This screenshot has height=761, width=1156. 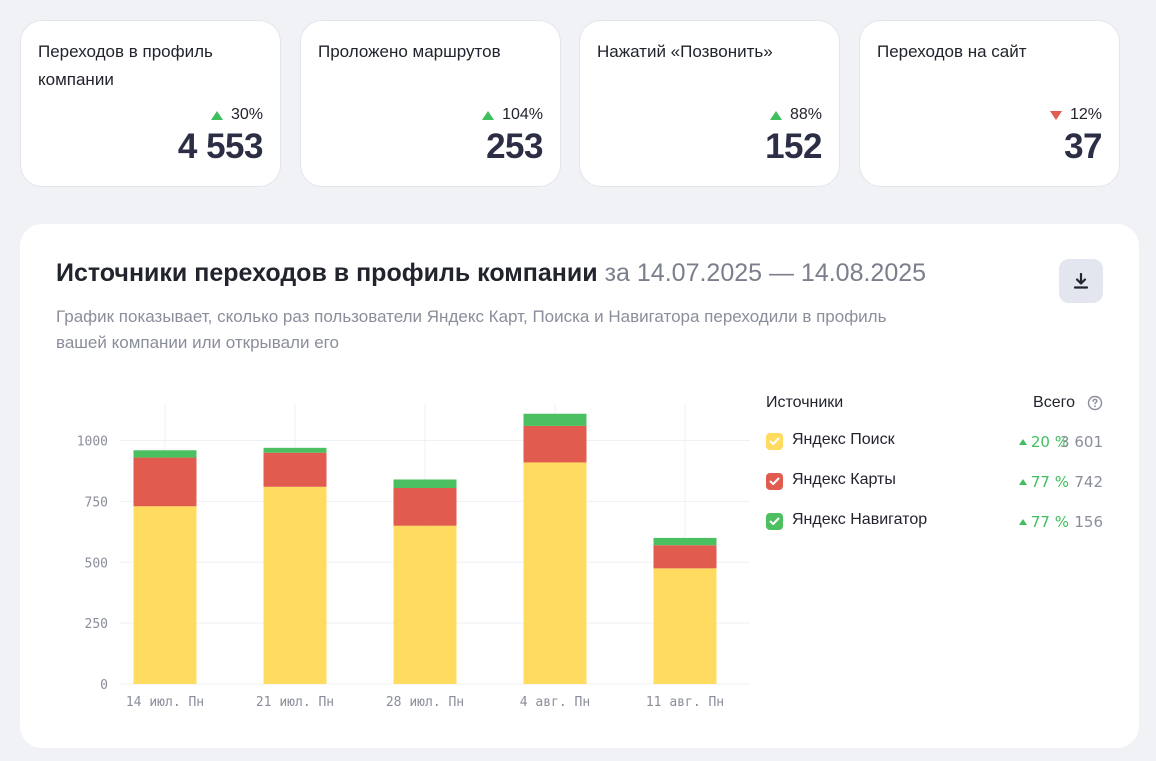 I want to click on stat-title: Нажатий «Позвонить», so click(x=685, y=51).